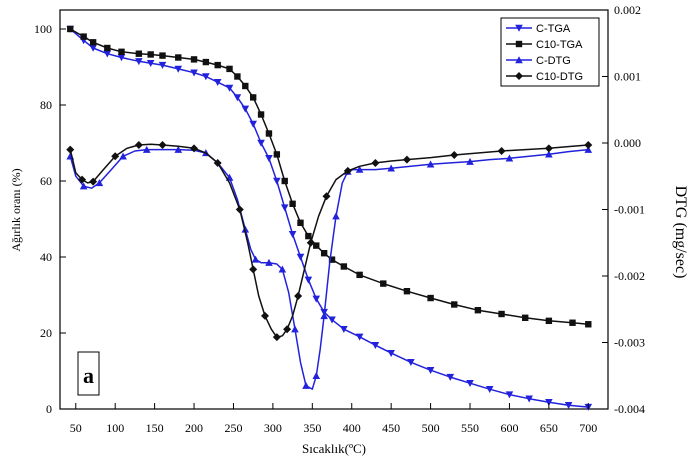 The height and width of the screenshot is (468, 693). What do you see at coordinates (155, 428) in the screenshot?
I see `x-tick-label: 150` at bounding box center [155, 428].